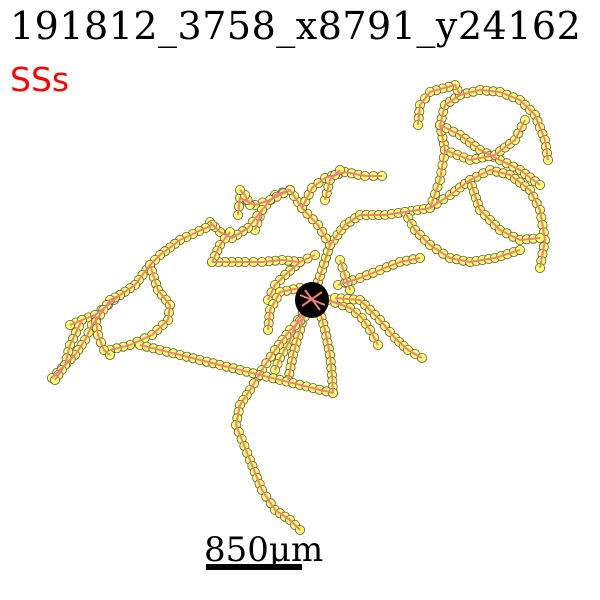  Describe the element at coordinates (40, 79) in the screenshot. I see `cell-type-label: SSs` at that location.